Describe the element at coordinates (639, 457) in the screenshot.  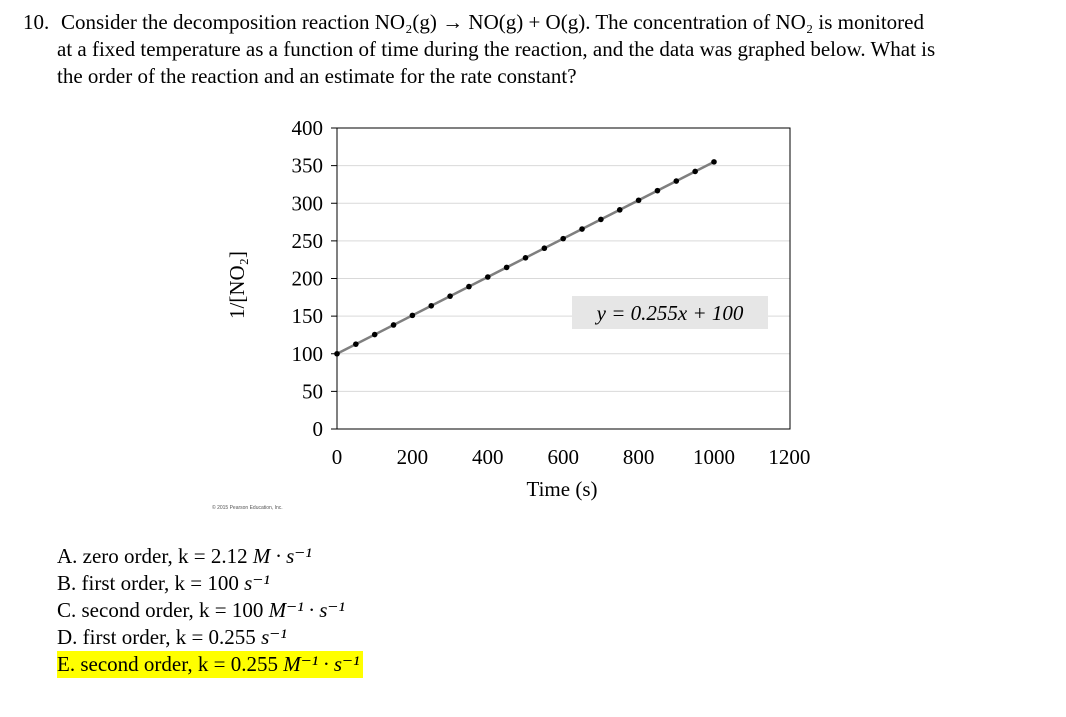
I see `x-tick-label: 800` at that location.